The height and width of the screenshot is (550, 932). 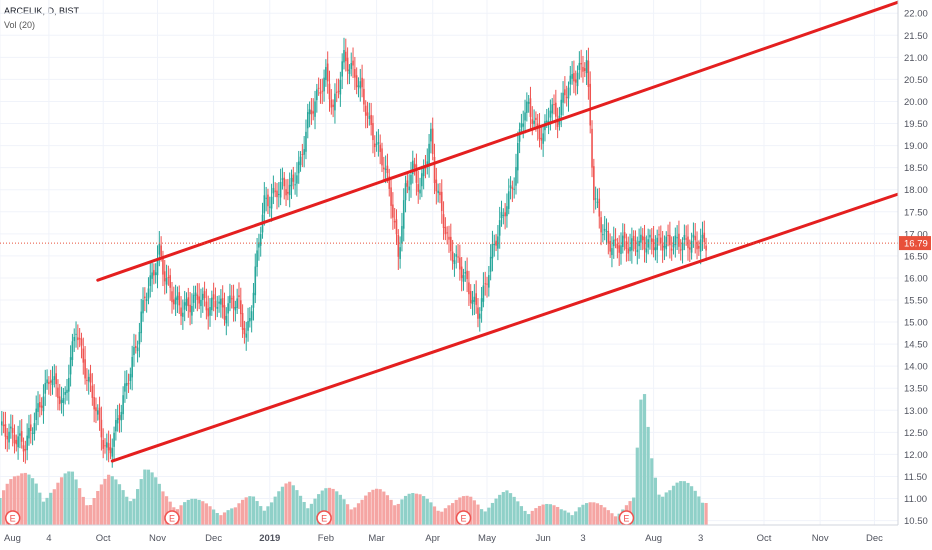 What do you see at coordinates (20, 25) in the screenshot?
I see `volume-indicator-label: Vol (20)` at bounding box center [20, 25].